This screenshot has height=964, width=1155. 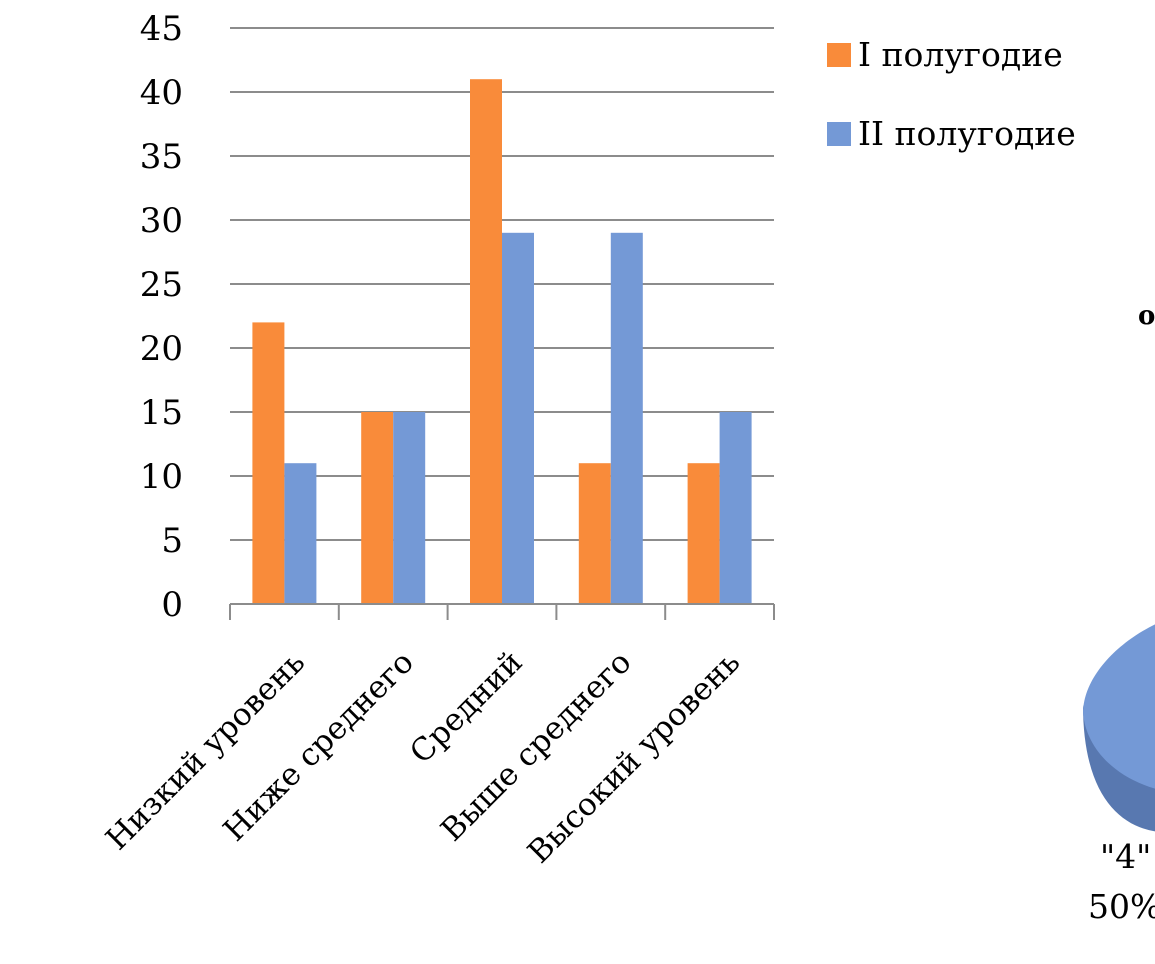 What do you see at coordinates (161, 285) in the screenshot?
I see `y-tick-label: 25` at bounding box center [161, 285].